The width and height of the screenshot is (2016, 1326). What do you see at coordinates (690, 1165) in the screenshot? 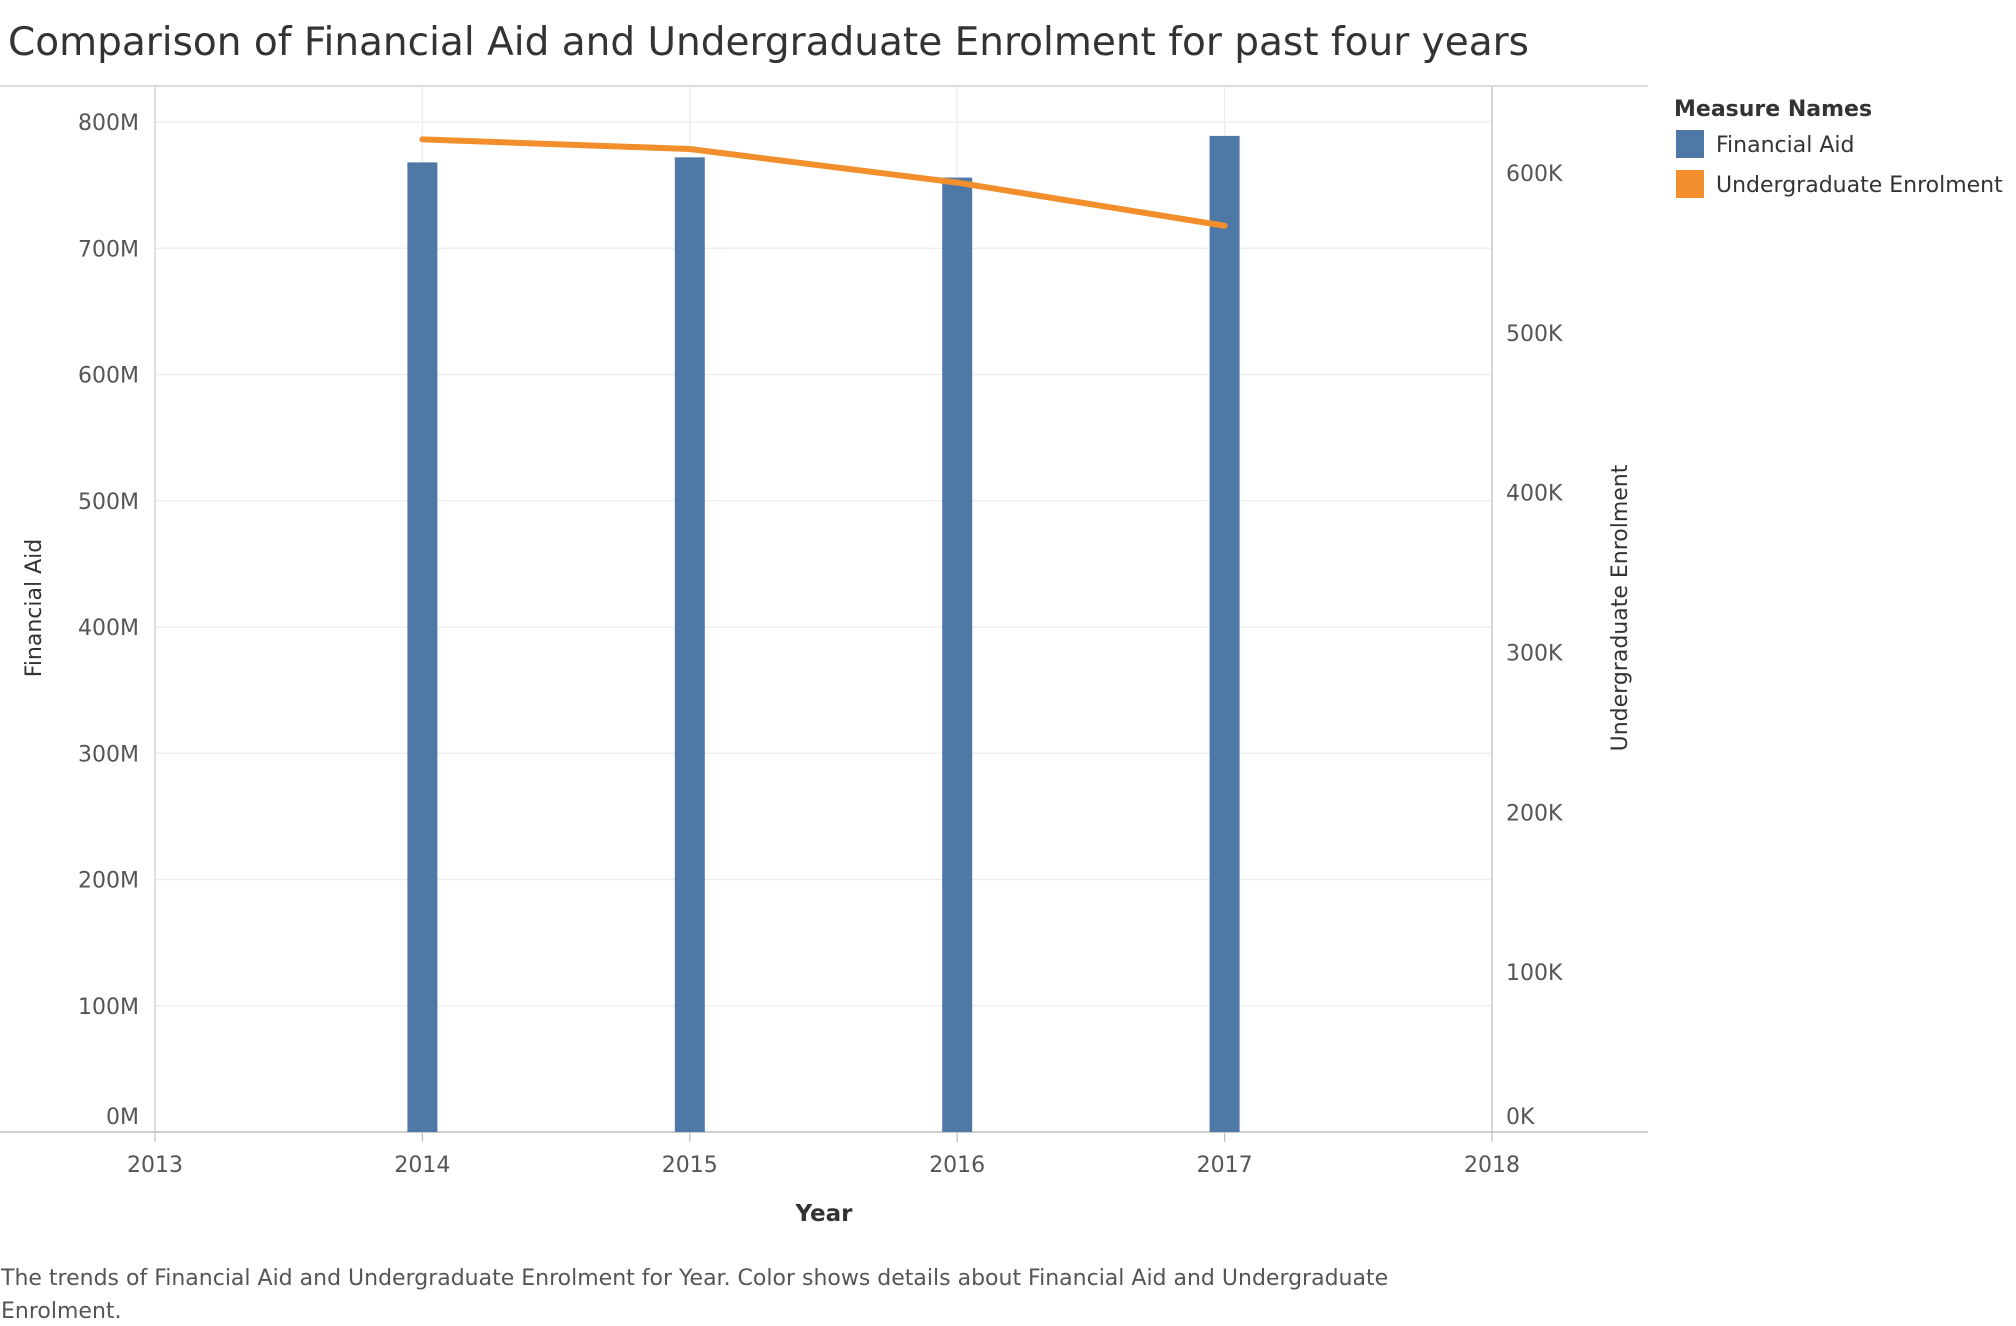
I see `x-tick-label: 2015` at bounding box center [690, 1165].